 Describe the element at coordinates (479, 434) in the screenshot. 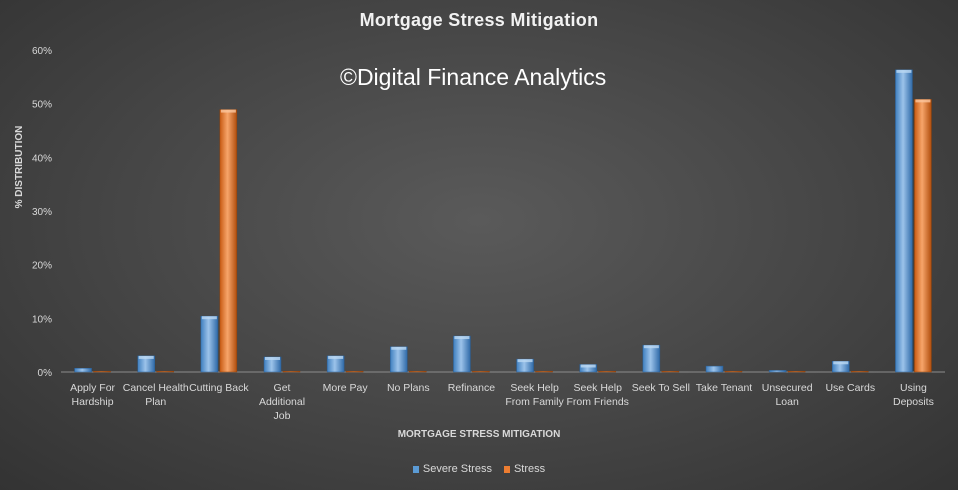

I see `x-axis-label: MORTGAGE STRESS MITIGATION` at that location.